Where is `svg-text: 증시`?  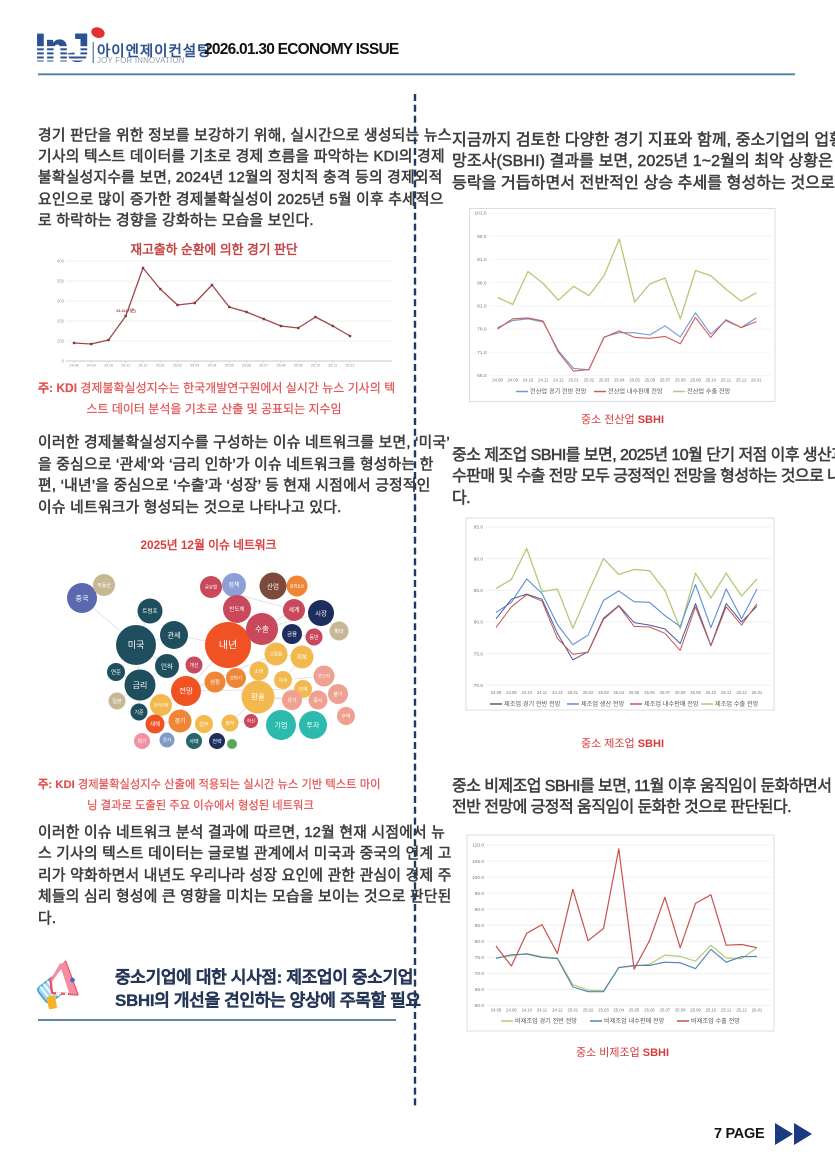 svg-text: 증시 is located at coordinates (317, 701).